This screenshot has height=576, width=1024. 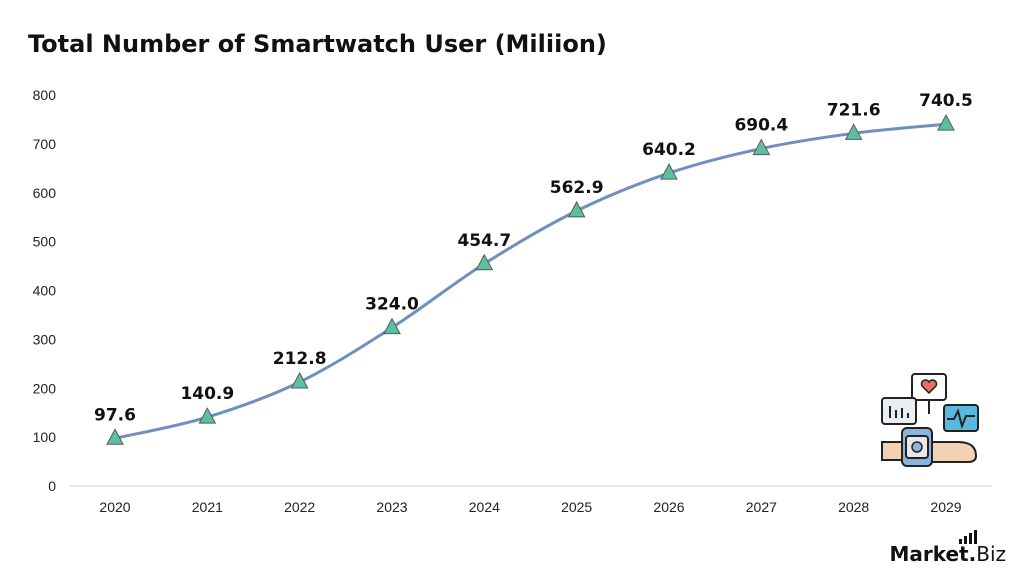 I want to click on y-tick-label: 100, so click(x=45, y=437).